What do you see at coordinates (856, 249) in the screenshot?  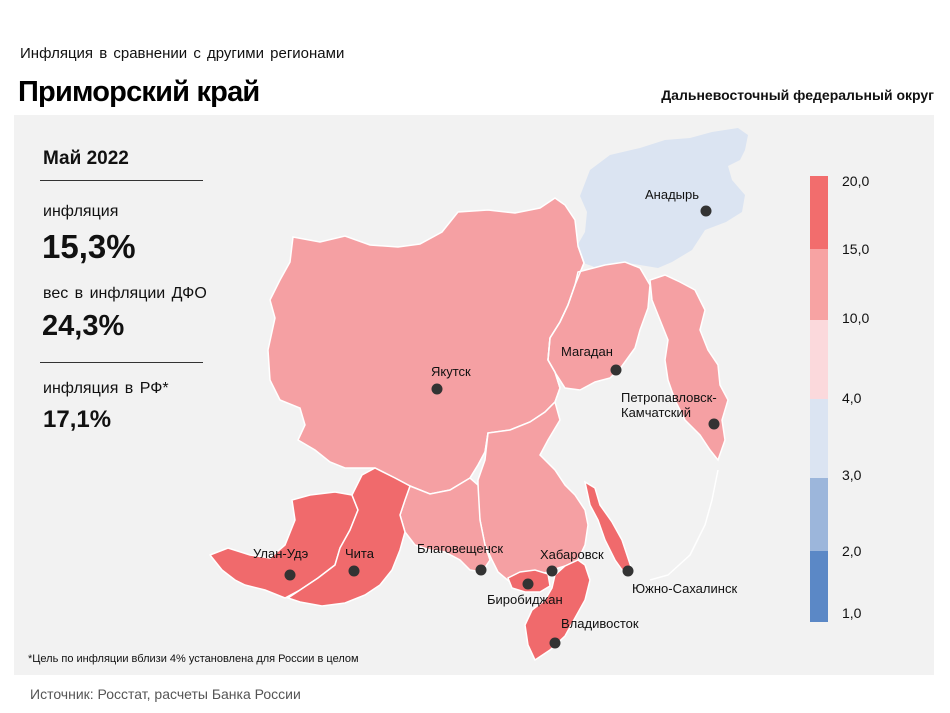 I see `legend-tick-label: 15,0` at bounding box center [856, 249].